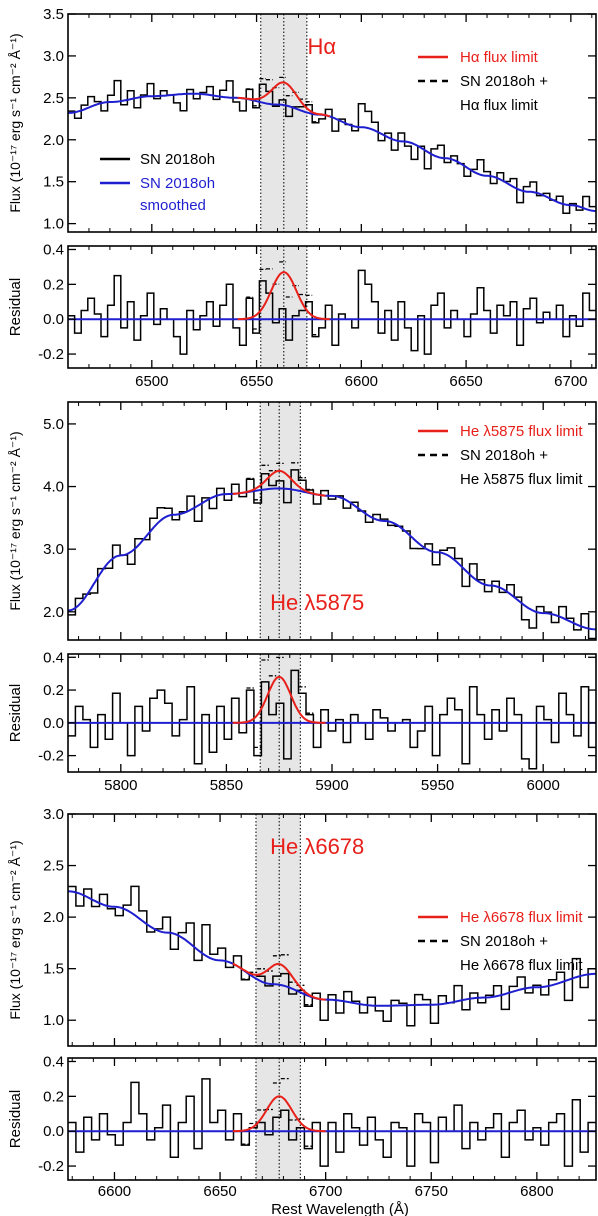  Describe the element at coordinates (151, 381) in the screenshot. I see `x-tick-label: 6500` at that location.